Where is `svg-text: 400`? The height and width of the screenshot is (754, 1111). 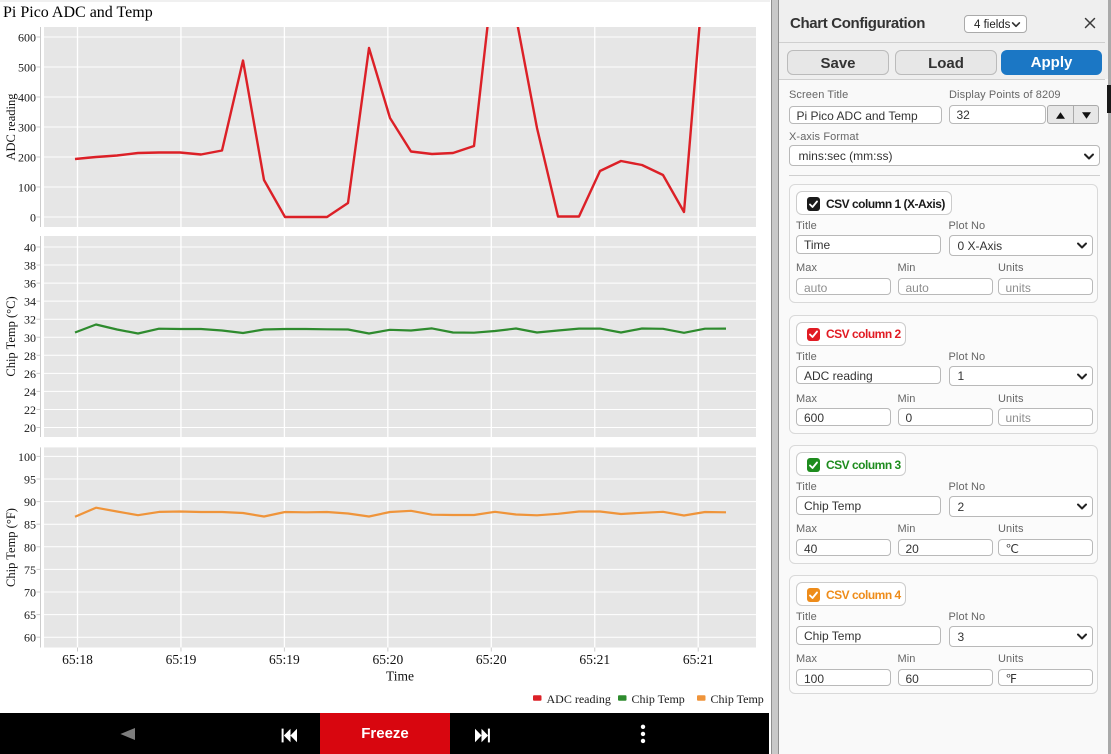
svg-text: 400 is located at coordinates (27, 98).